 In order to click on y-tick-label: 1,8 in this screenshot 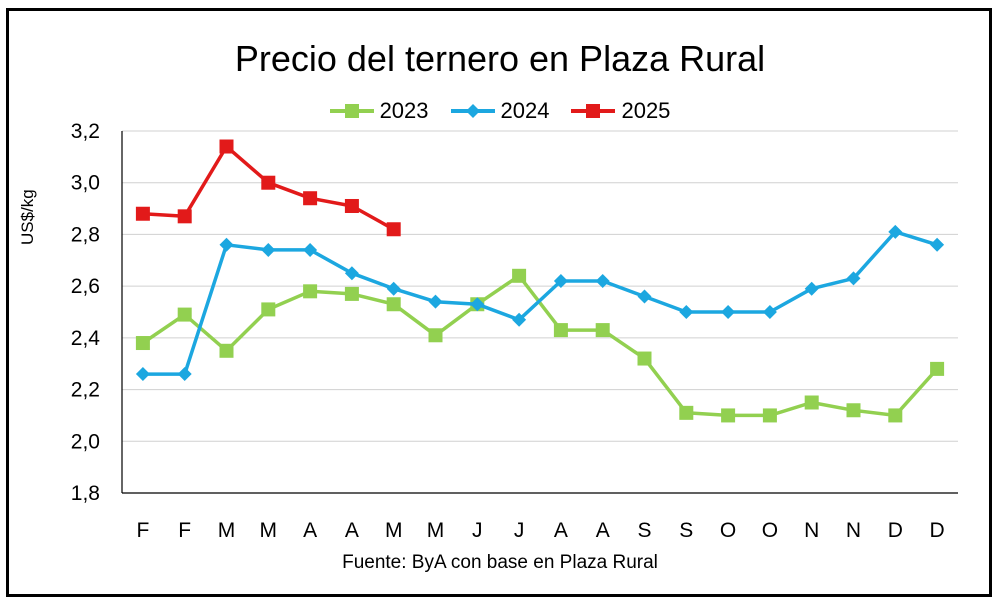, I will do `click(85, 493)`.